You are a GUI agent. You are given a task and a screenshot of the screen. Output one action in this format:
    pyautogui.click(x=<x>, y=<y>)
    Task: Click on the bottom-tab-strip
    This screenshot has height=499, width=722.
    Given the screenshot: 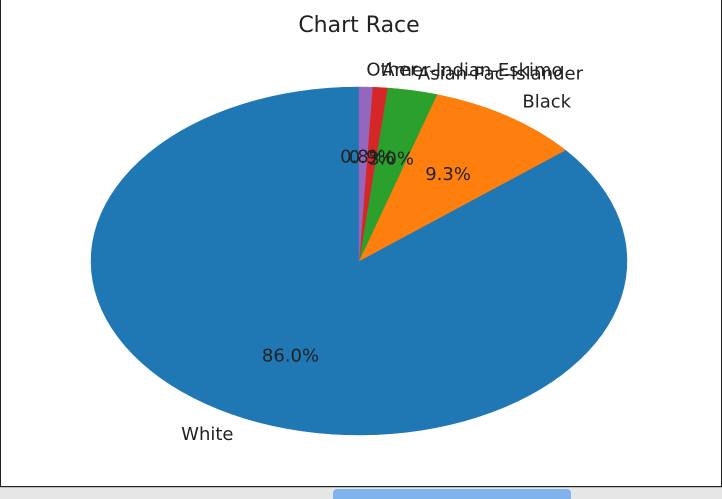 What is the action you would take?
    pyautogui.click(x=361, y=493)
    